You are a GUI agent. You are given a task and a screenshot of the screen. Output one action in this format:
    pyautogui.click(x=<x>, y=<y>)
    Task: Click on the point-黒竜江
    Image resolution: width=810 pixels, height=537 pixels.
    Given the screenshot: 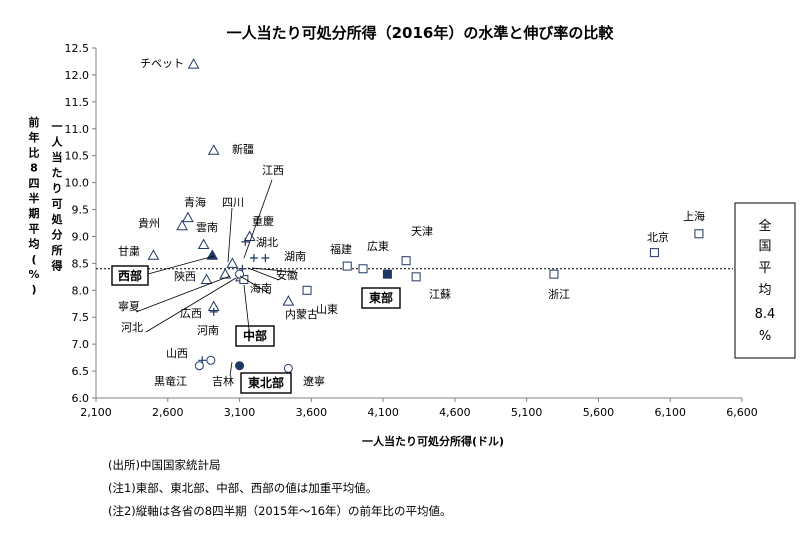 What is the action you would take?
    pyautogui.click(x=199, y=366)
    